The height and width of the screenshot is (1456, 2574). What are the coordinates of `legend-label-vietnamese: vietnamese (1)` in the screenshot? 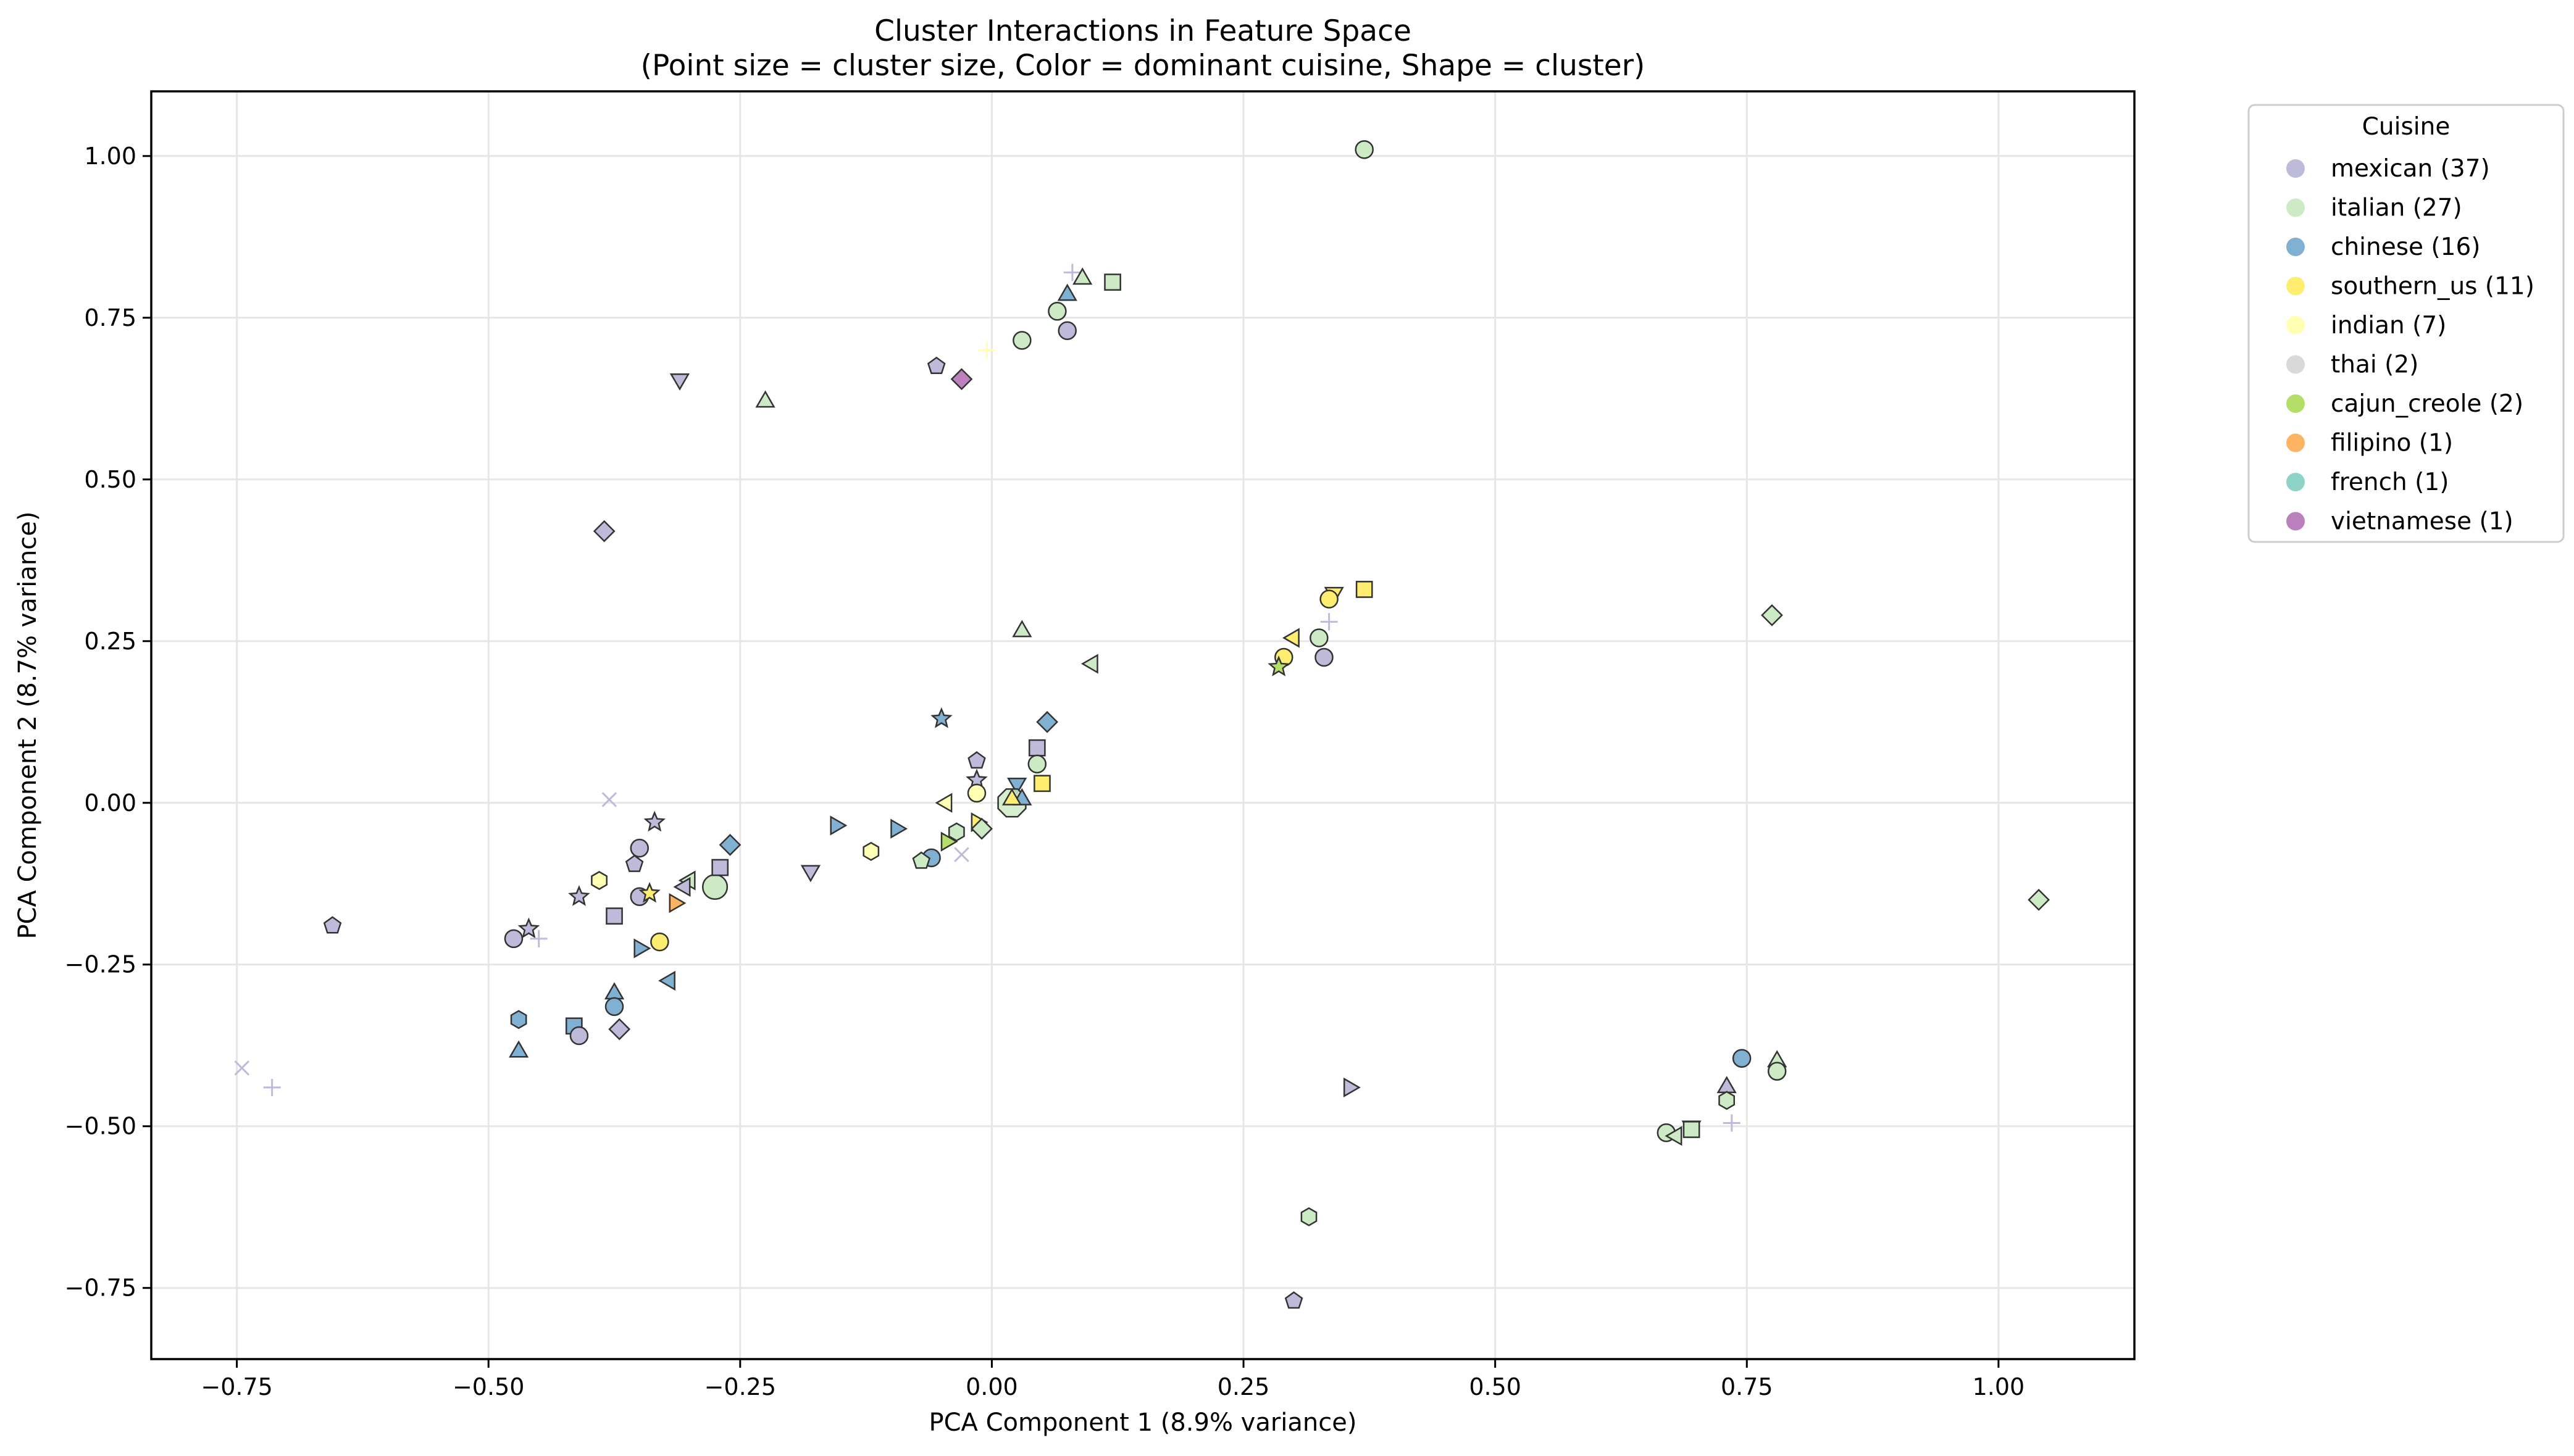 It's located at (2422, 522).